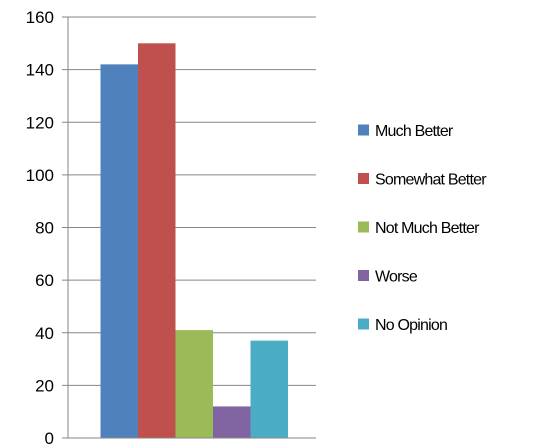  Describe the element at coordinates (431, 180) in the screenshot. I see `legend-label: Somewhat Better` at that location.